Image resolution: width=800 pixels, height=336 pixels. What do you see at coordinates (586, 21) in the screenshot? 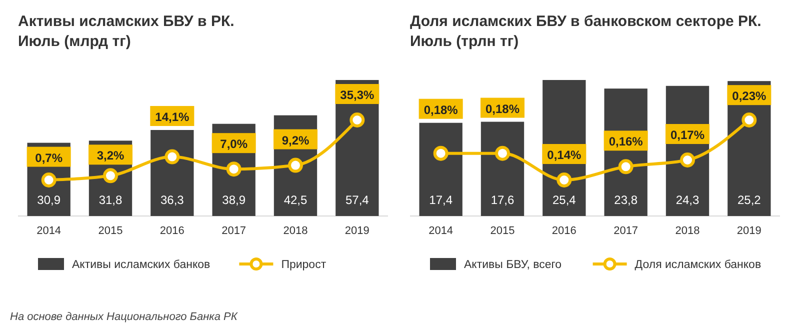
I see `chart-title: Доля исламских БВУ в банковском секторе РК.` at bounding box center [586, 21].